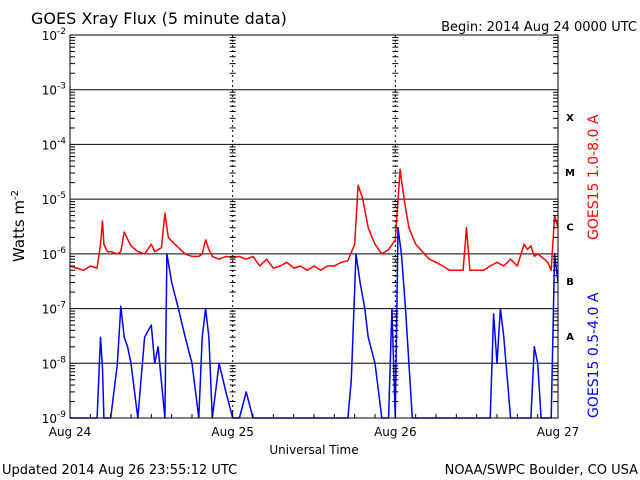 The image size is (640, 480). I want to click on x-tick-label: Aug 25, so click(232, 432).